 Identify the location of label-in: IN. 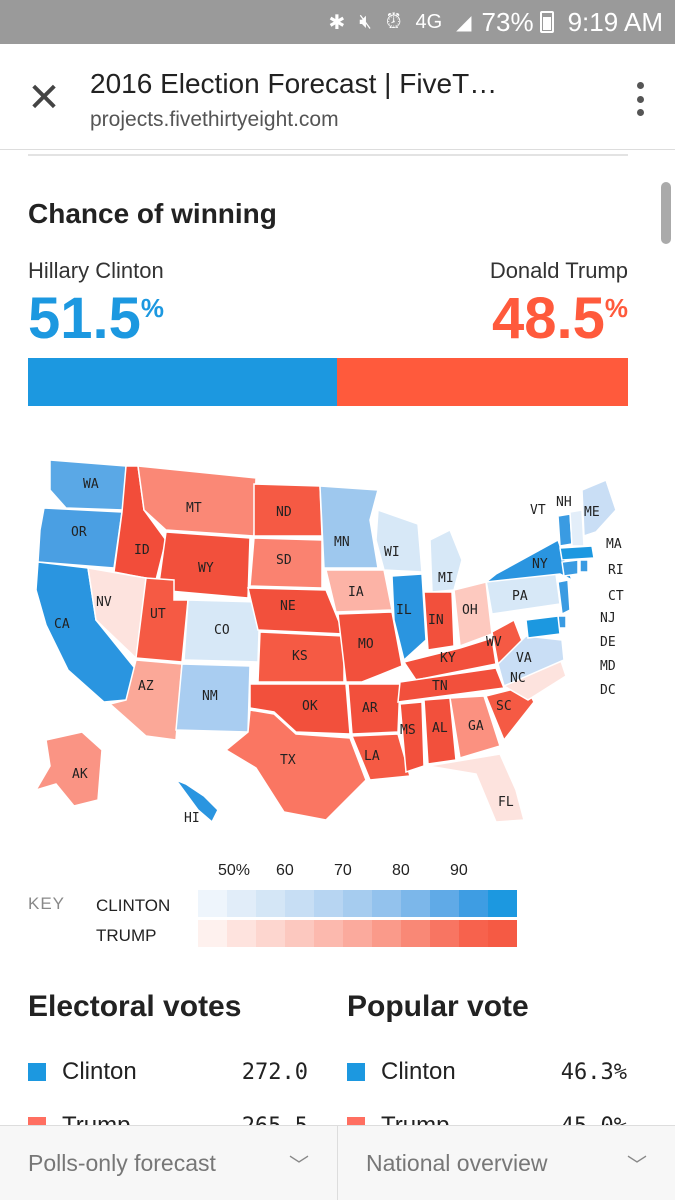
(436, 620).